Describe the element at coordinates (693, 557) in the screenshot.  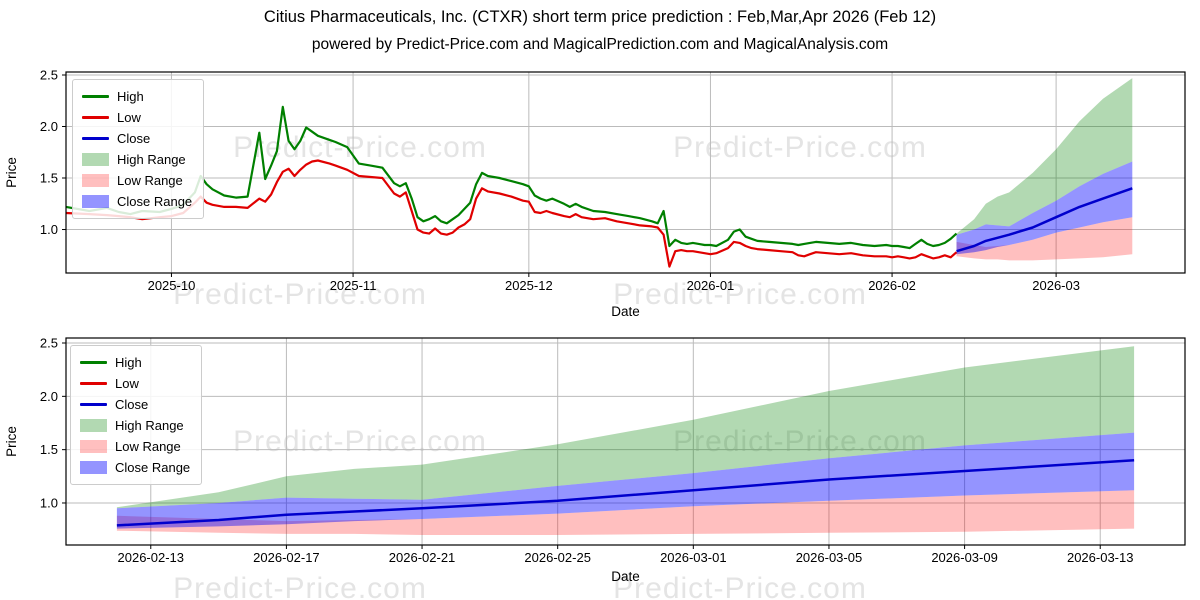
I see `x-tick-label: 2026-03-01` at that location.